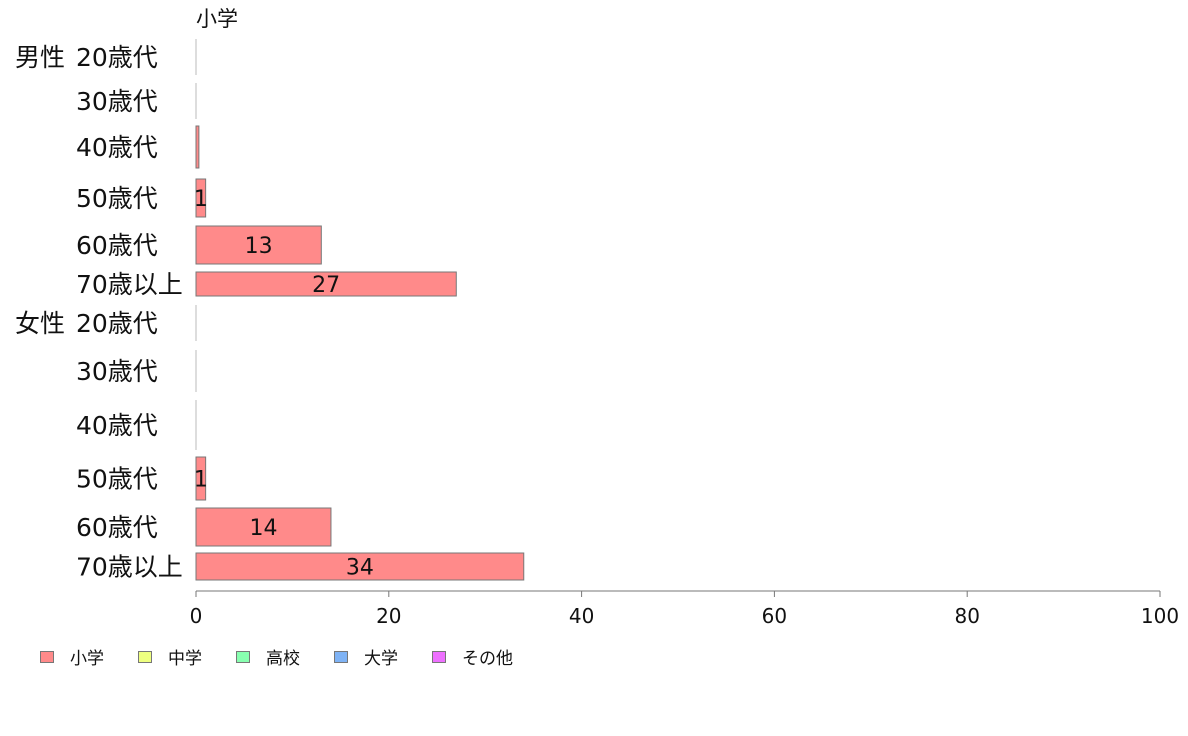 The image size is (1188, 736). I want to click on legend-item-high-school: 高校, so click(268, 656).